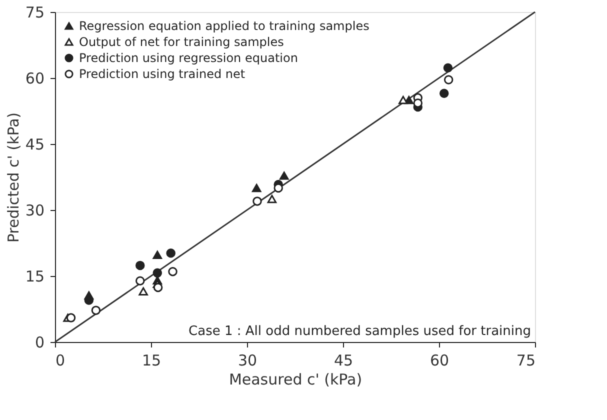  What do you see at coordinates (295, 379) in the screenshot?
I see `x-axis-title: Measured c' (kPa)` at bounding box center [295, 379].